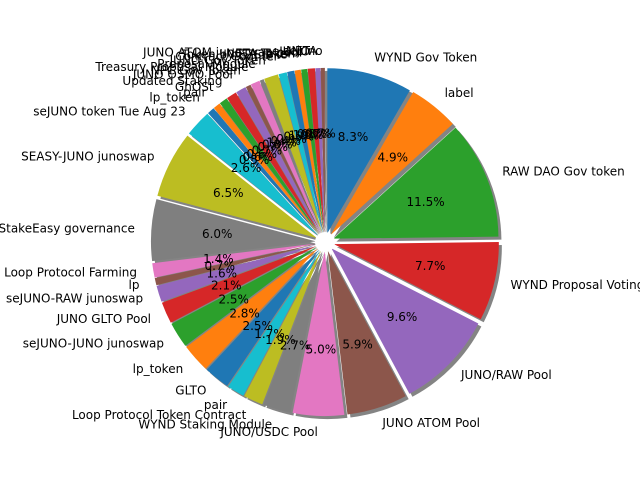 This screenshot has width=640, height=480. I want to click on pie-slice-stakeeasy-governance, so click(233, 230).